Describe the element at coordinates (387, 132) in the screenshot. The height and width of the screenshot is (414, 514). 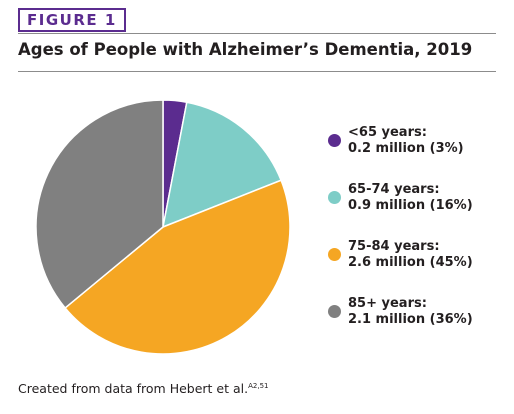
I see `legend-label-under-65: <65 years:` at that location.